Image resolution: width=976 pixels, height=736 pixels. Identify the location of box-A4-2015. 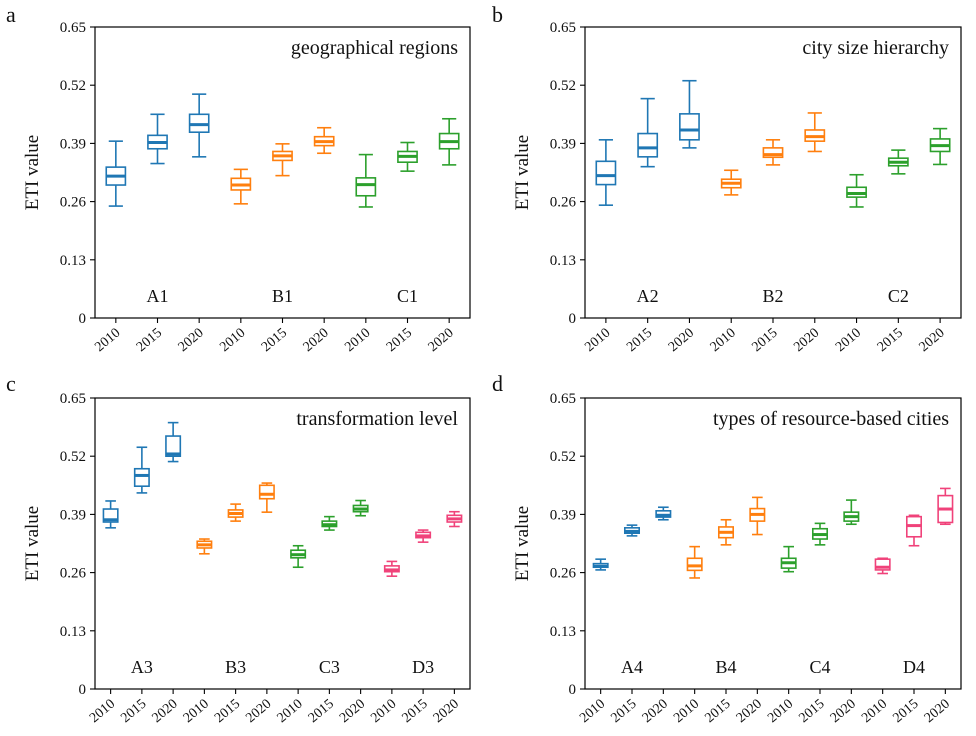
(632, 530).